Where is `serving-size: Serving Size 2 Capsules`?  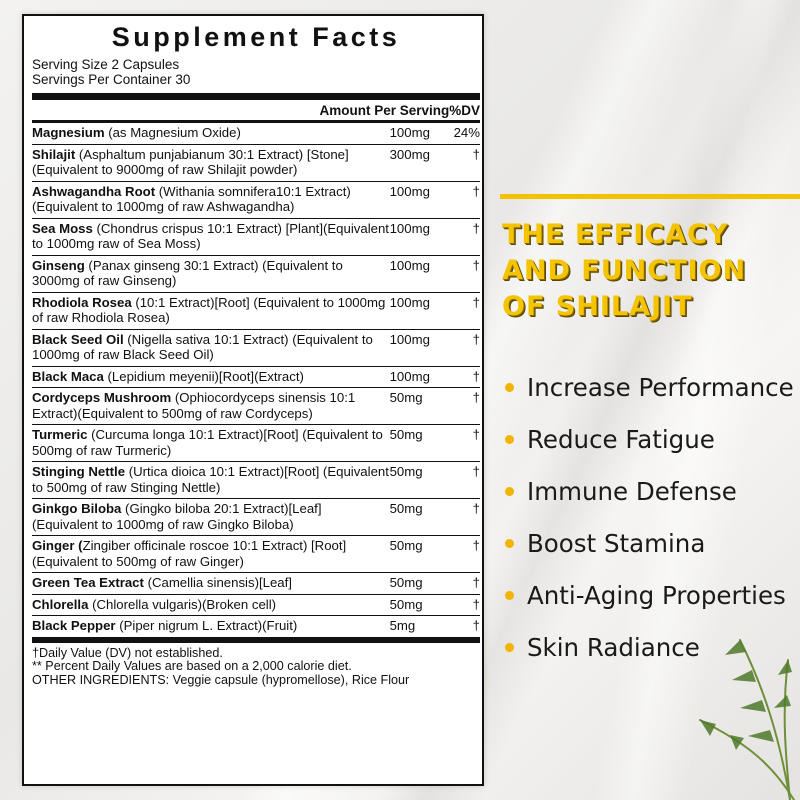
serving-size: Serving Size 2 Capsules is located at coordinates (106, 64).